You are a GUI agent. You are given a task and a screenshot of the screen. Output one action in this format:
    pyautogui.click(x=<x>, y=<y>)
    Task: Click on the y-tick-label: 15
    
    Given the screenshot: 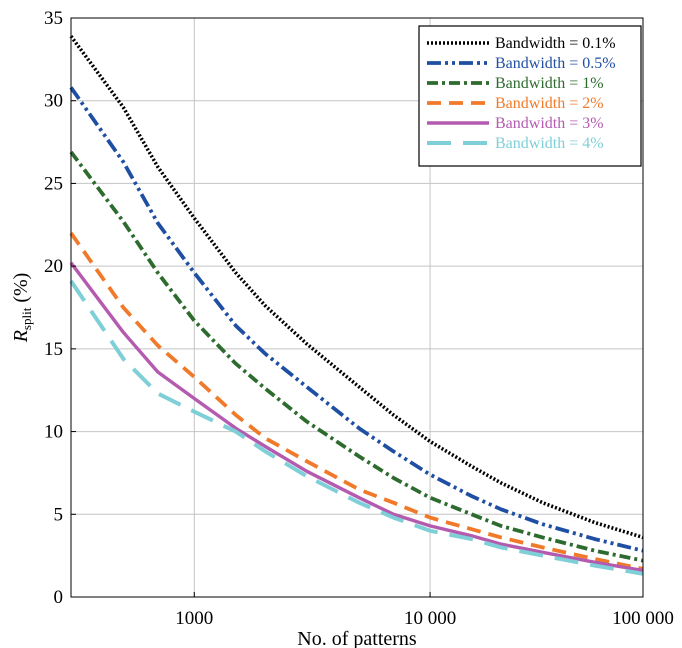 What is the action you would take?
    pyautogui.click(x=53, y=349)
    